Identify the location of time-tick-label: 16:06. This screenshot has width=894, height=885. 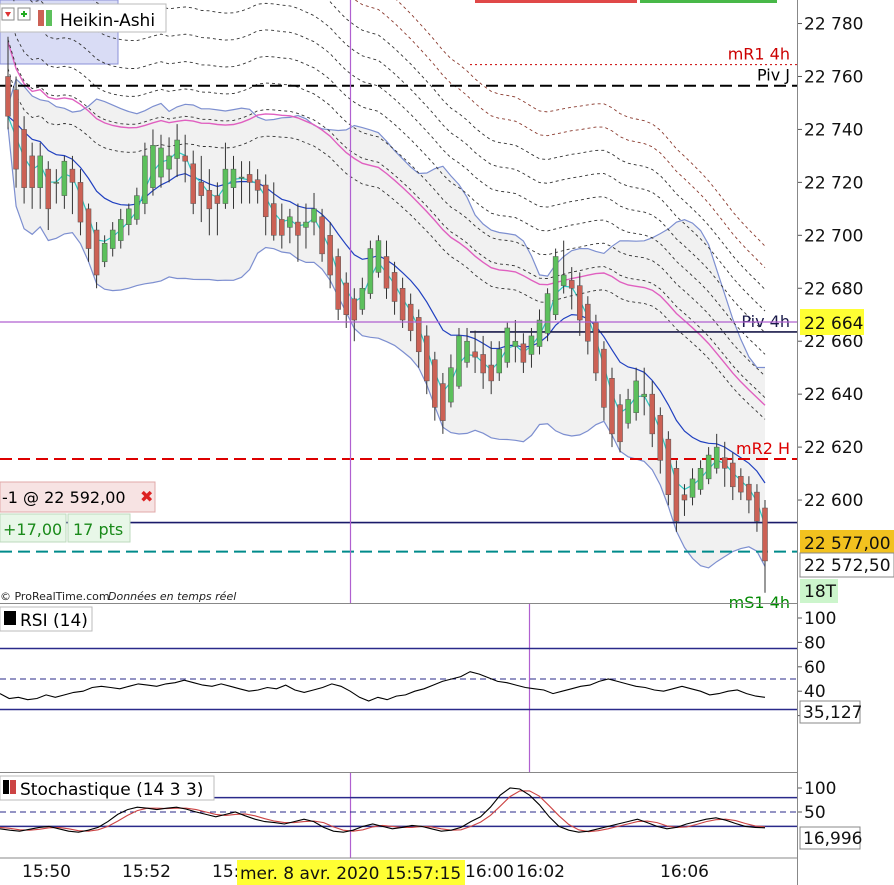
(684, 872).